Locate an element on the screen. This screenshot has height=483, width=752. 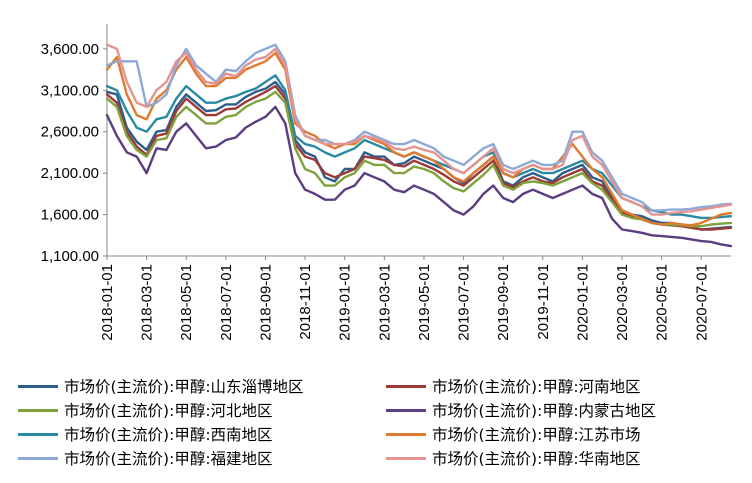
y-tick-label: 1,100.00 is located at coordinates (70, 256).